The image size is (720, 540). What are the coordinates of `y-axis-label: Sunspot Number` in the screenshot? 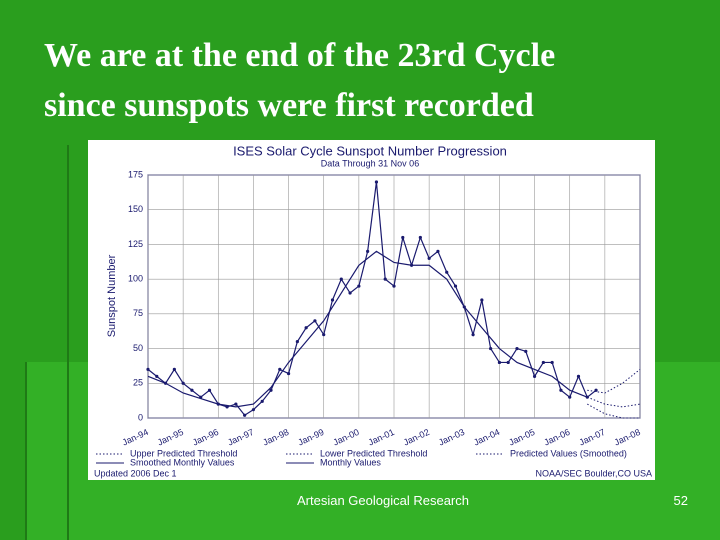 It's located at (112, 295).